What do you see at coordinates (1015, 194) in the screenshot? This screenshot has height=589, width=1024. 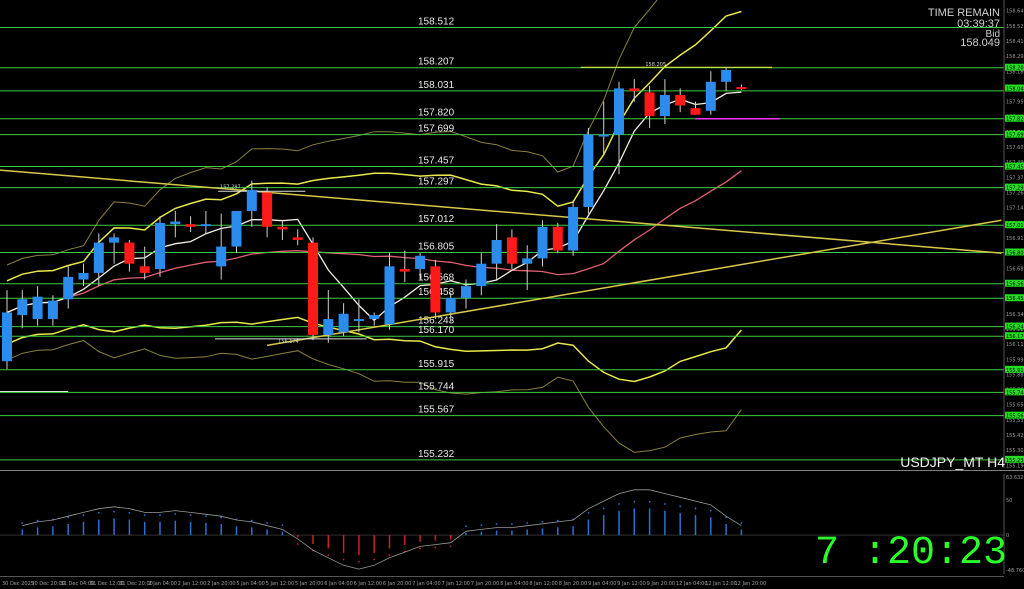 I see `price-tick: 157.260` at bounding box center [1015, 194].